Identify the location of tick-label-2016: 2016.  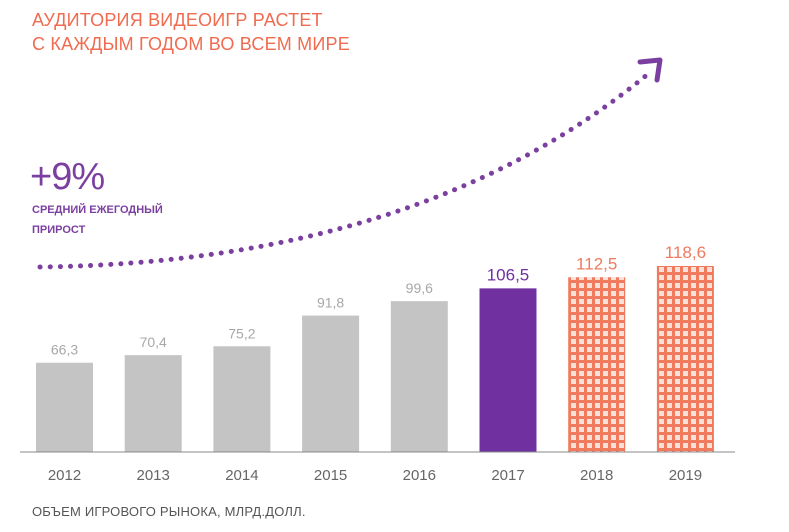
(419, 475).